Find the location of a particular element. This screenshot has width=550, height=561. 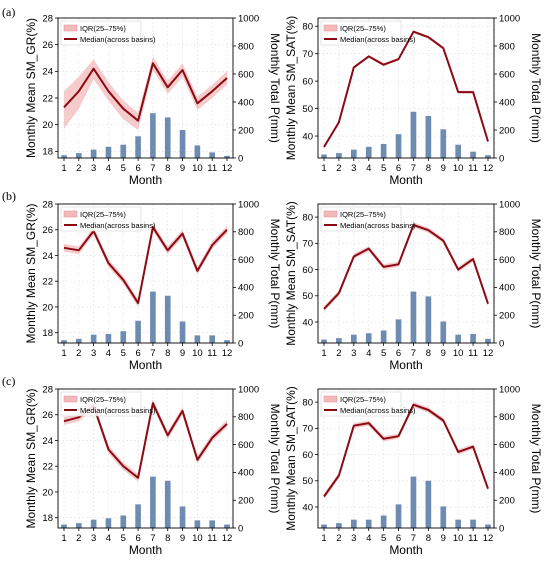

x-tick-label: 10 is located at coordinates (458, 168).